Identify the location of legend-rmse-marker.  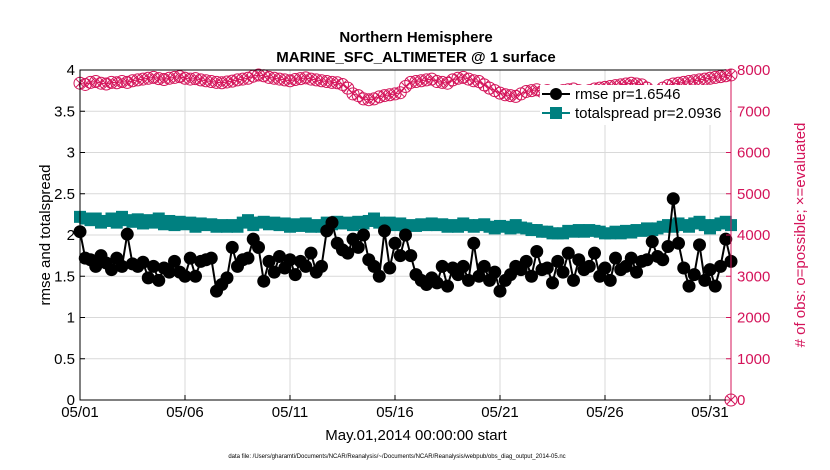
(556, 94).